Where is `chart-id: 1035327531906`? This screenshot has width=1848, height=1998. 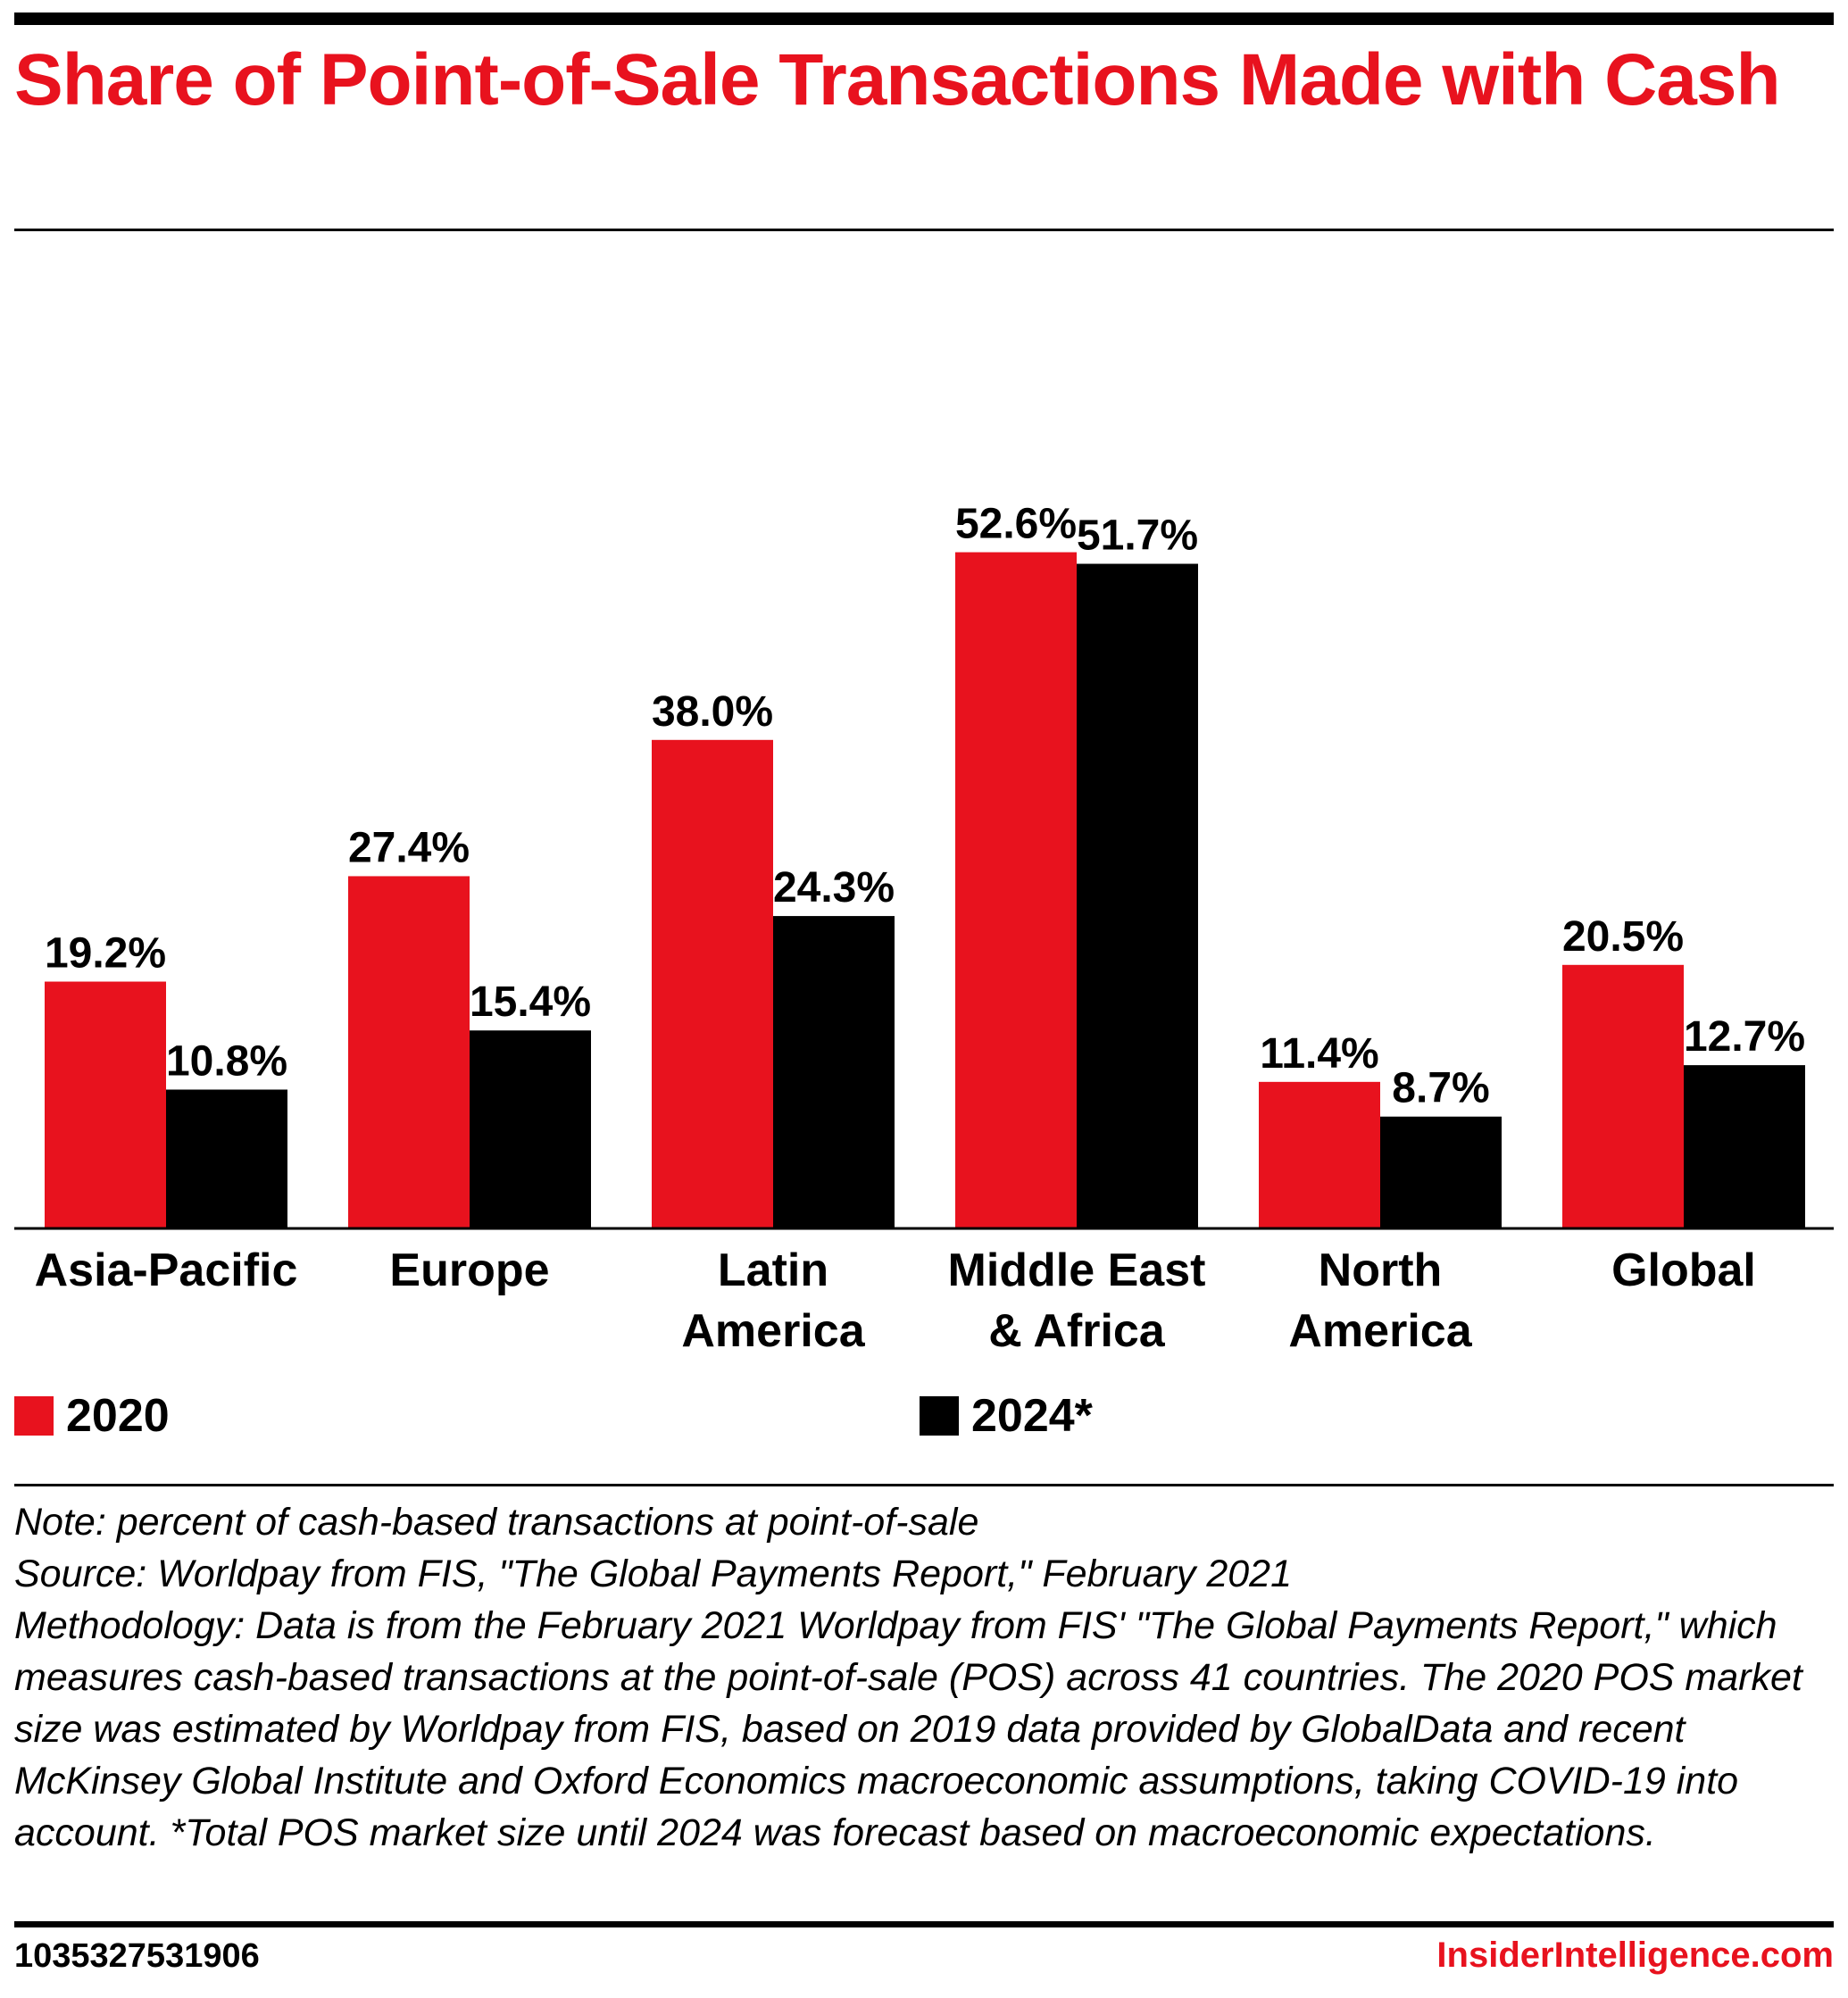 chart-id: 1035327531906 is located at coordinates (137, 1956).